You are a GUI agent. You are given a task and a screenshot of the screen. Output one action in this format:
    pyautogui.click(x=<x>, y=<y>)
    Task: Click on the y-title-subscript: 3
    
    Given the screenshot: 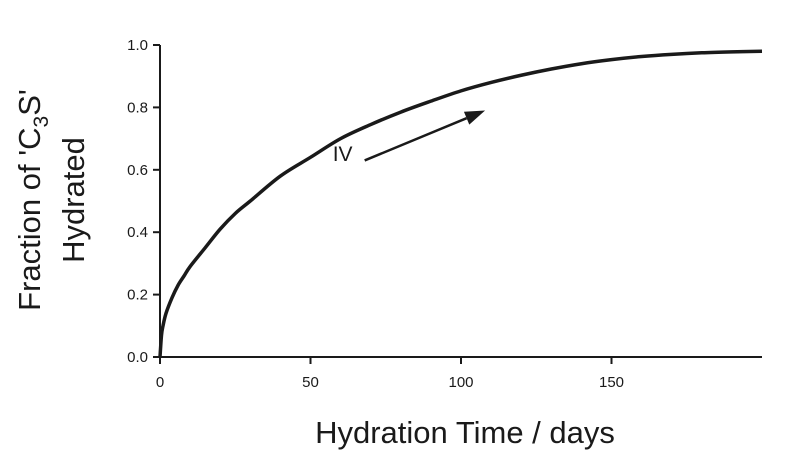 What is the action you would take?
    pyautogui.click(x=41, y=122)
    